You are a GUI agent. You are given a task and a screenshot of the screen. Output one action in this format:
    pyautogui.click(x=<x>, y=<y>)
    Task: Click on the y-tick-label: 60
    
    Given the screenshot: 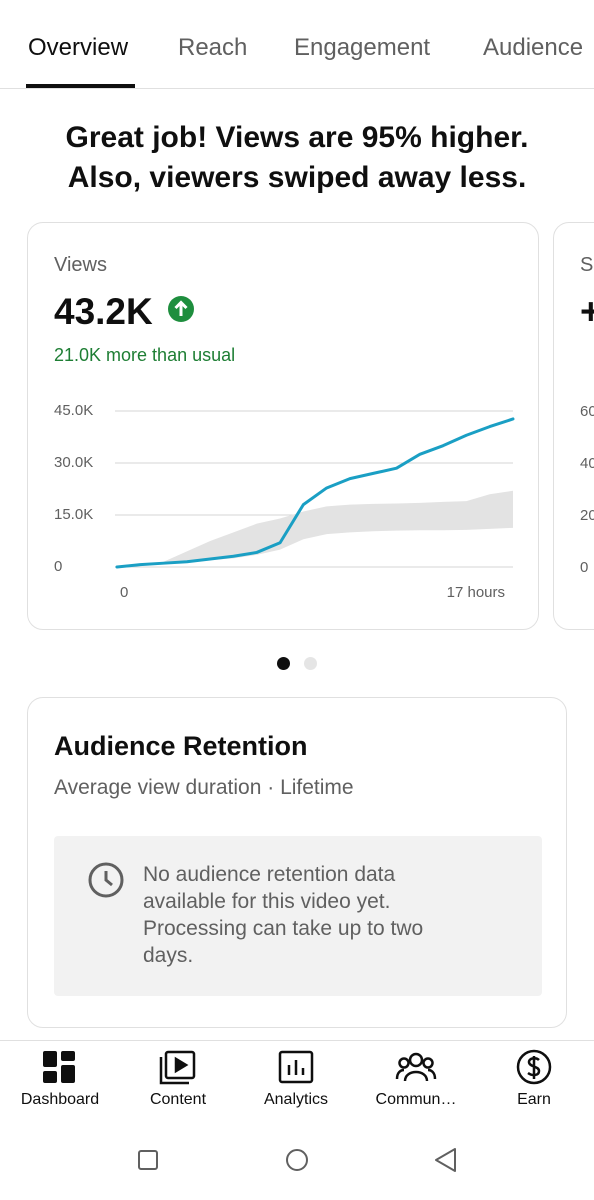 What is the action you would take?
    pyautogui.click(x=587, y=411)
    